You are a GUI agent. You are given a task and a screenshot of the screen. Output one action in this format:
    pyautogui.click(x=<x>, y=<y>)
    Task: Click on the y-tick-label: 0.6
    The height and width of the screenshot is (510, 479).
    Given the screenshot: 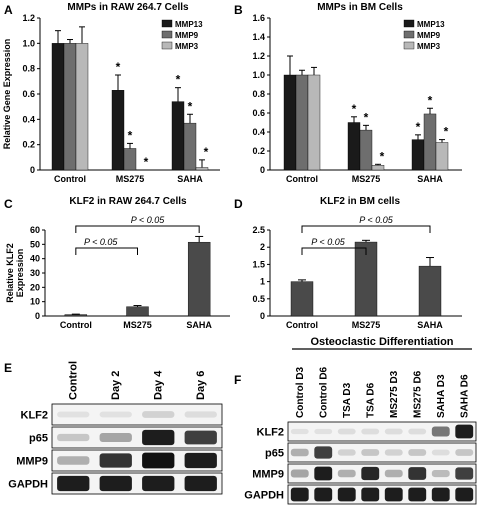 What is the action you would take?
    pyautogui.click(x=28, y=94)
    